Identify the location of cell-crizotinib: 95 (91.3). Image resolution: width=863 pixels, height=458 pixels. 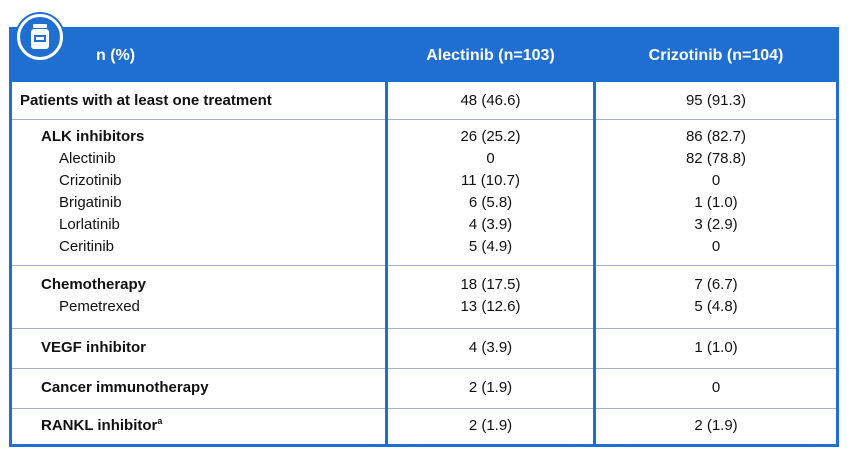
(716, 100).